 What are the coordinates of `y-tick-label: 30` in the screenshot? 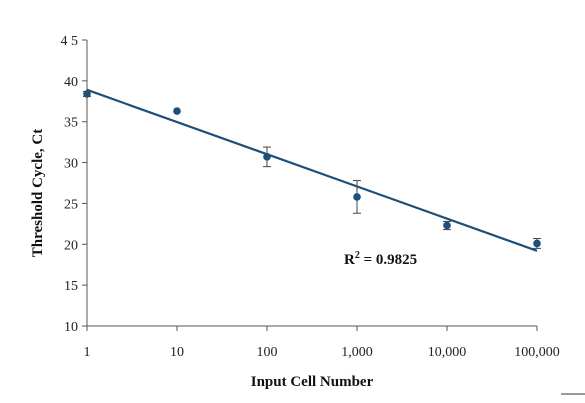 It's located at (71, 164).